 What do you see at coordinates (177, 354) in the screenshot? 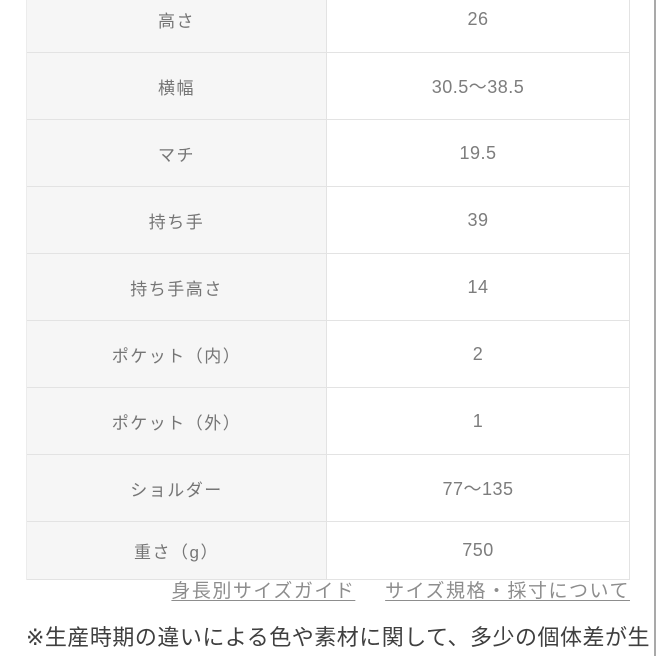
I see `size-label-cell: ポケット（内）` at bounding box center [177, 354].